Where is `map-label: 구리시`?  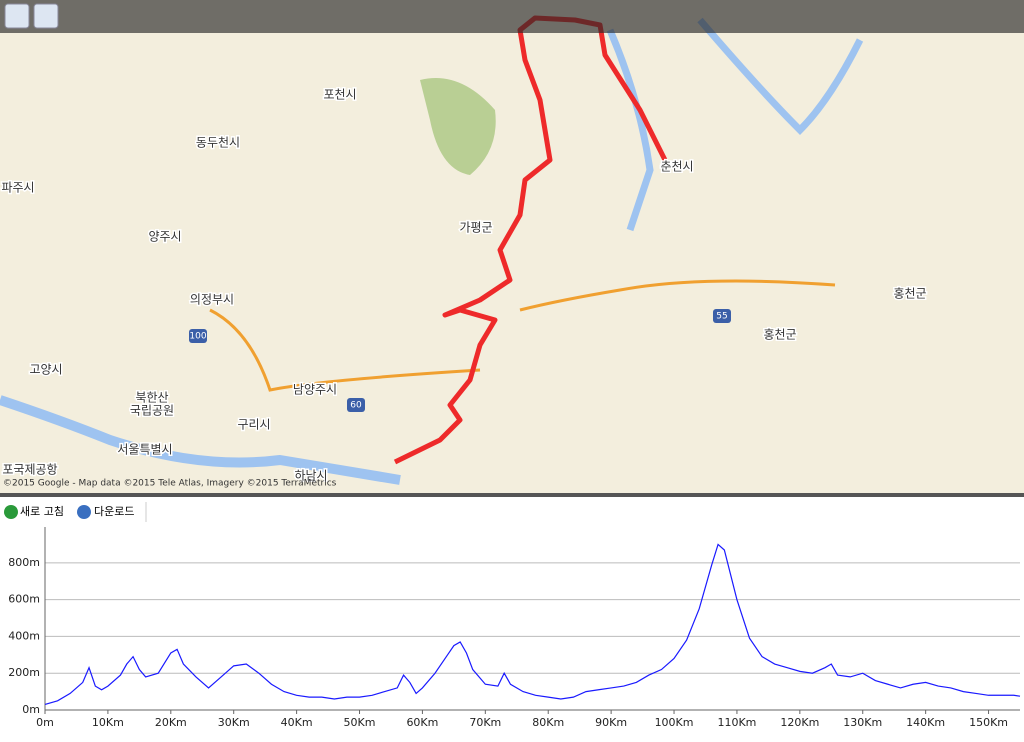
map-label: 구리시 is located at coordinates (253, 425).